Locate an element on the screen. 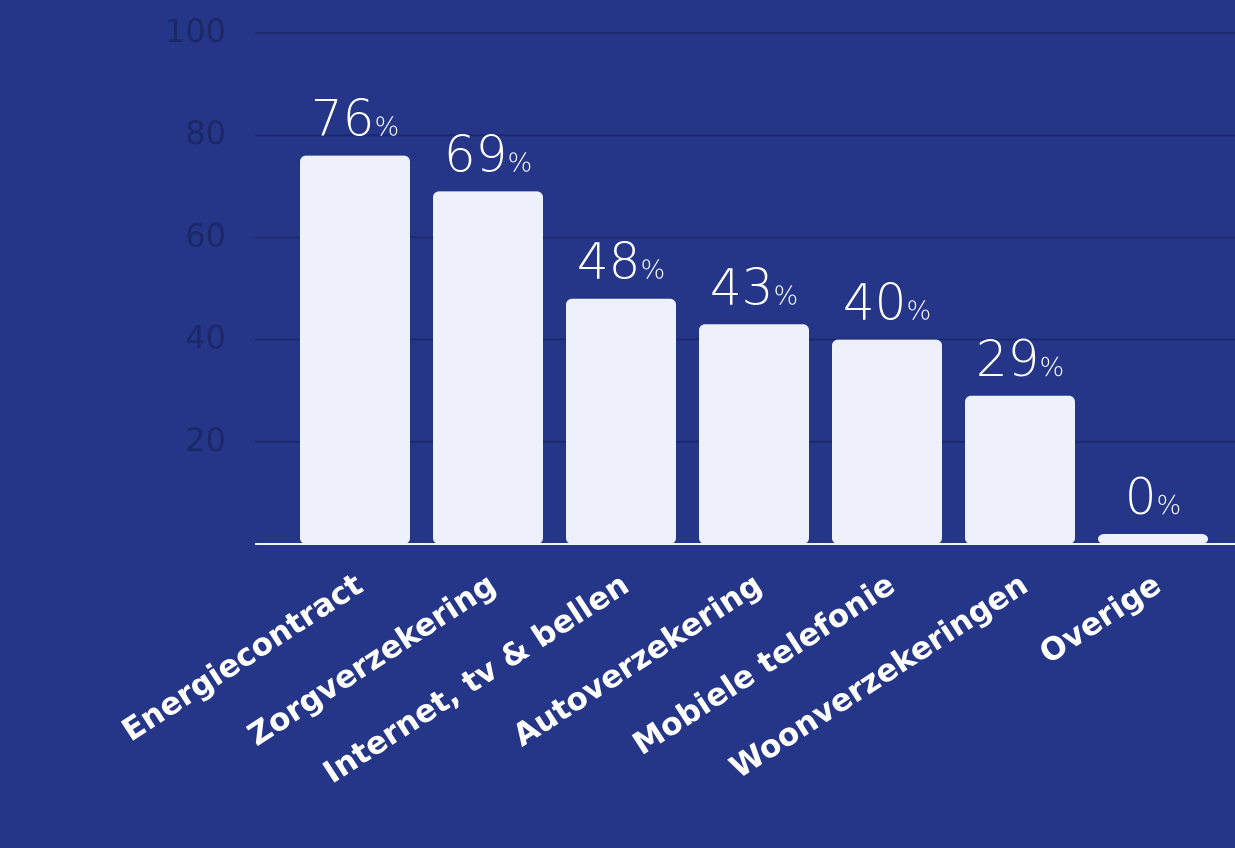  y-tick-label: 100 is located at coordinates (195, 31).